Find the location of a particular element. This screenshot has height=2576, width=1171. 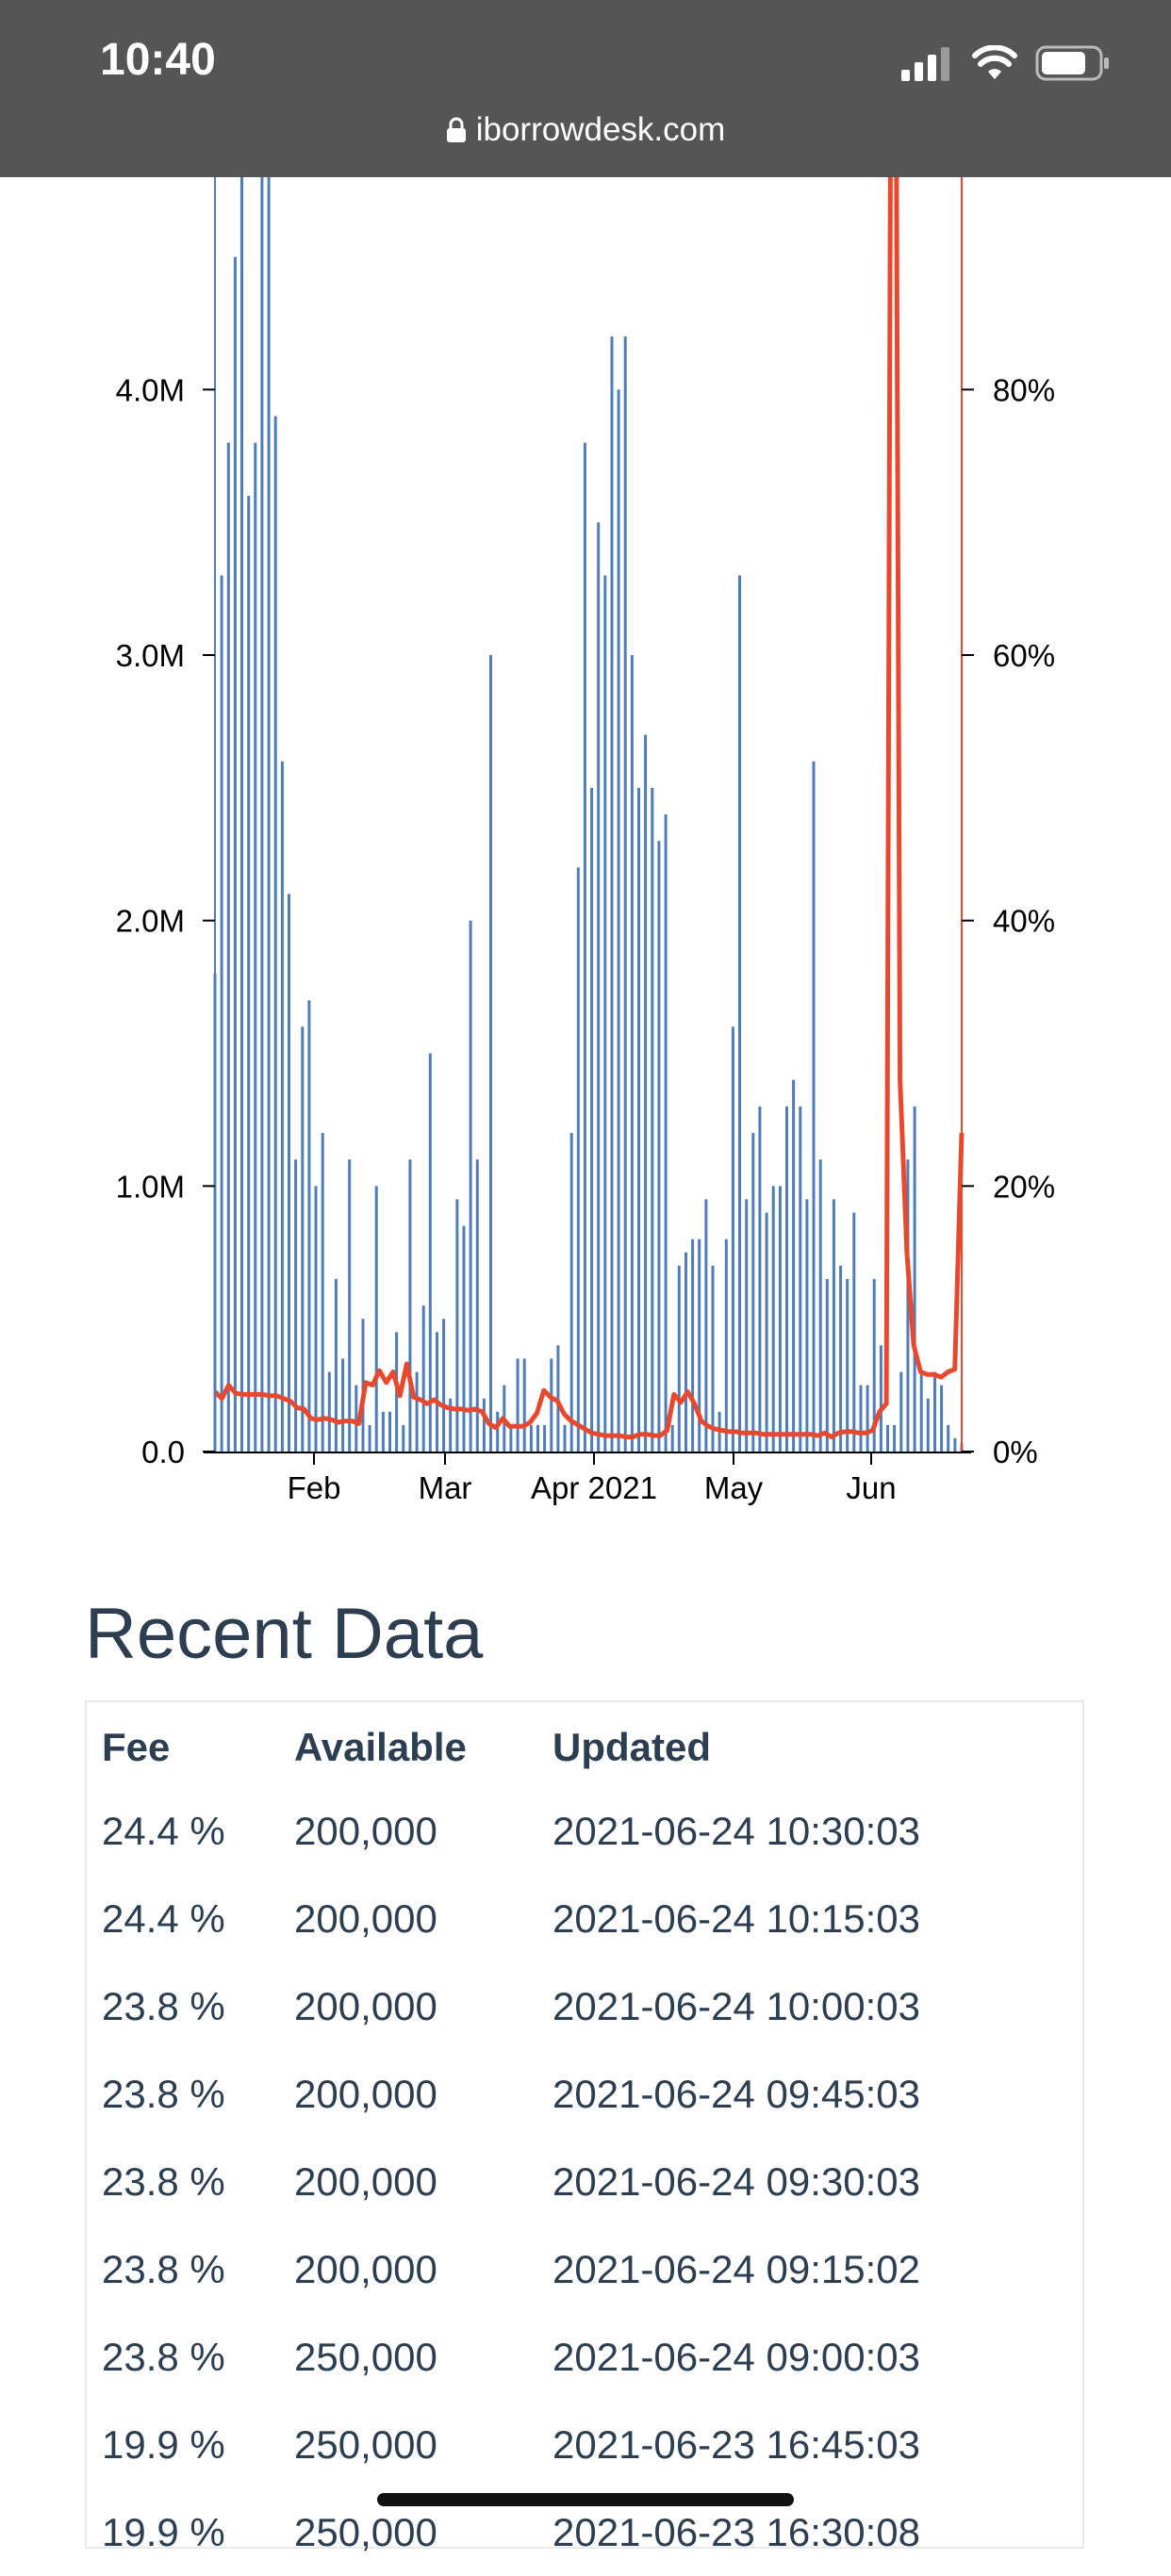

header-fee: Fee is located at coordinates (136, 1747).